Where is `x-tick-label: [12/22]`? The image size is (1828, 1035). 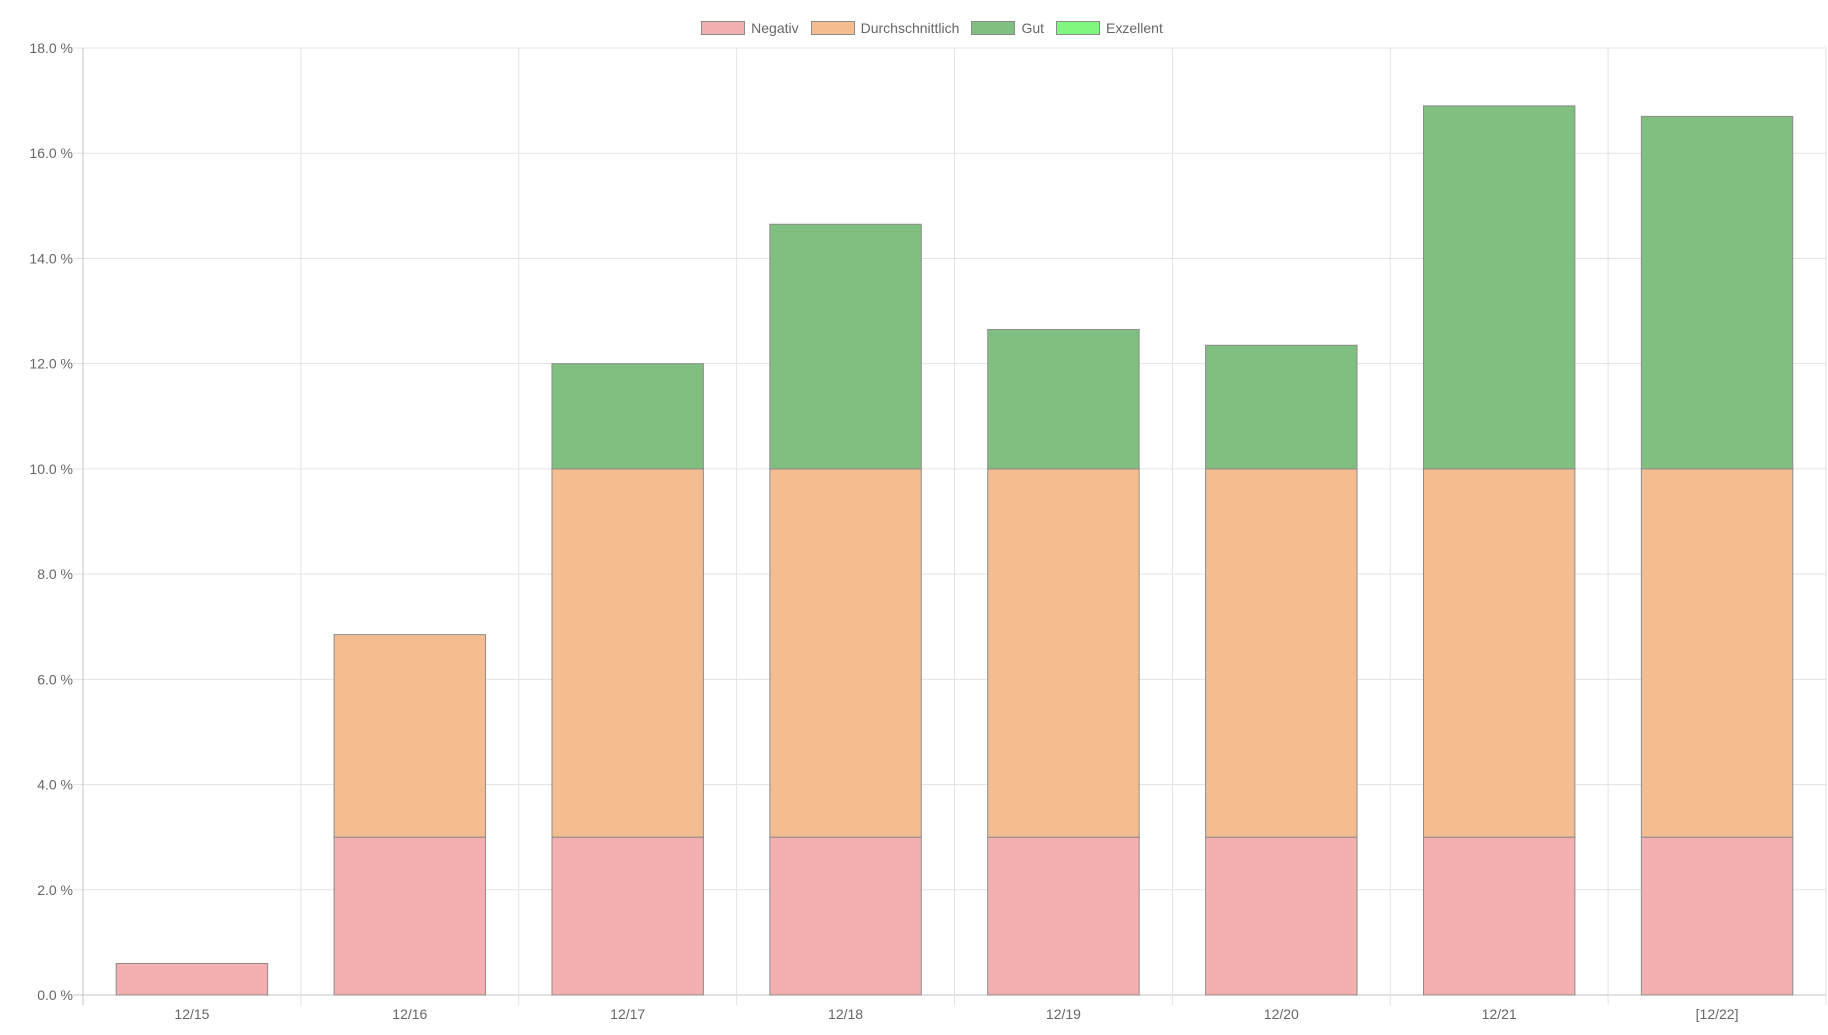 x-tick-label: [12/22] is located at coordinates (1717, 1014).